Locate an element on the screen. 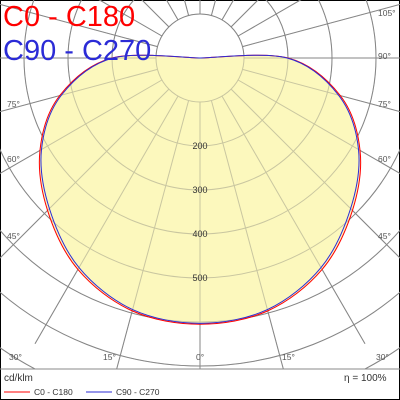  angle-tick-label-left: 30° is located at coordinates (15, 357).